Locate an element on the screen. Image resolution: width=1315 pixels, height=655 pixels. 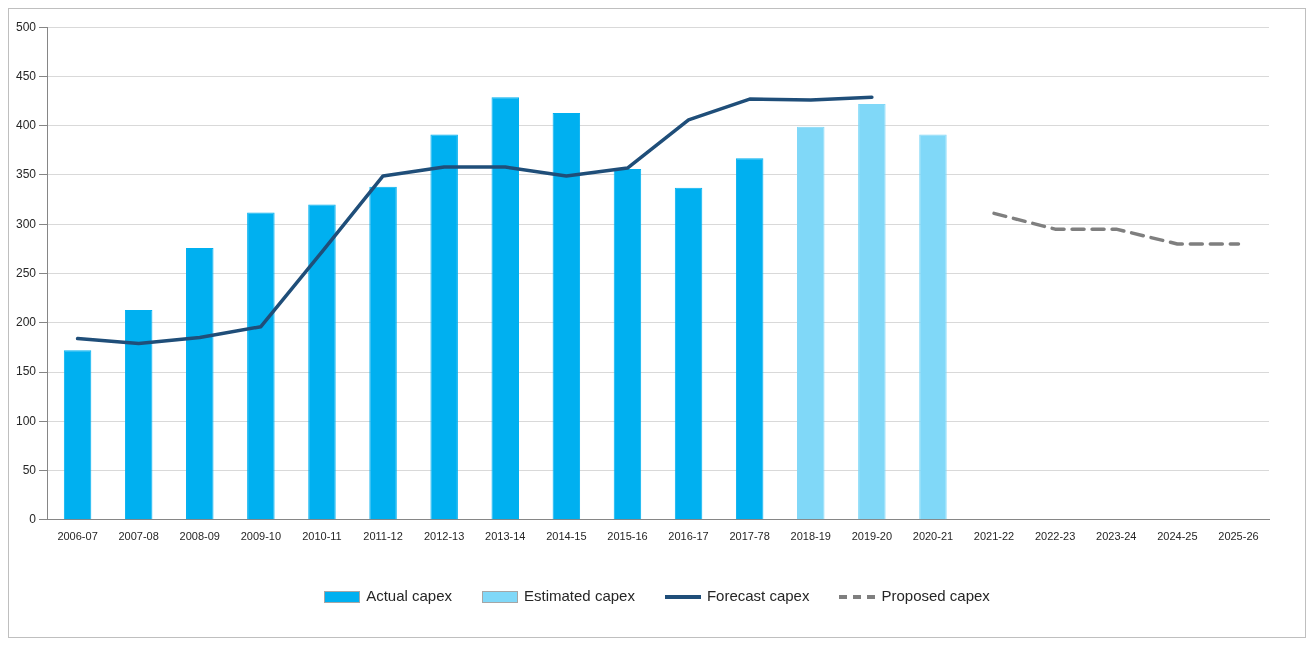
x-tick-label: 2008-09 is located at coordinates (199, 536).